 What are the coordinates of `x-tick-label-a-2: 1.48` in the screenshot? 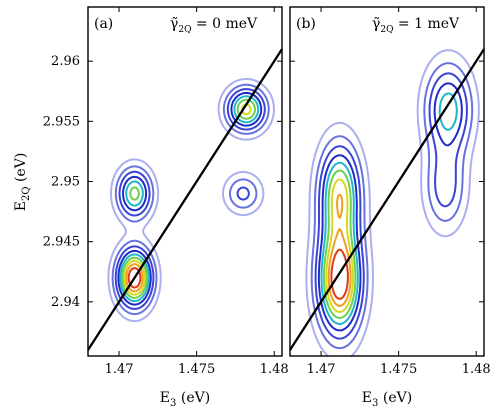 It's located at (274, 369).